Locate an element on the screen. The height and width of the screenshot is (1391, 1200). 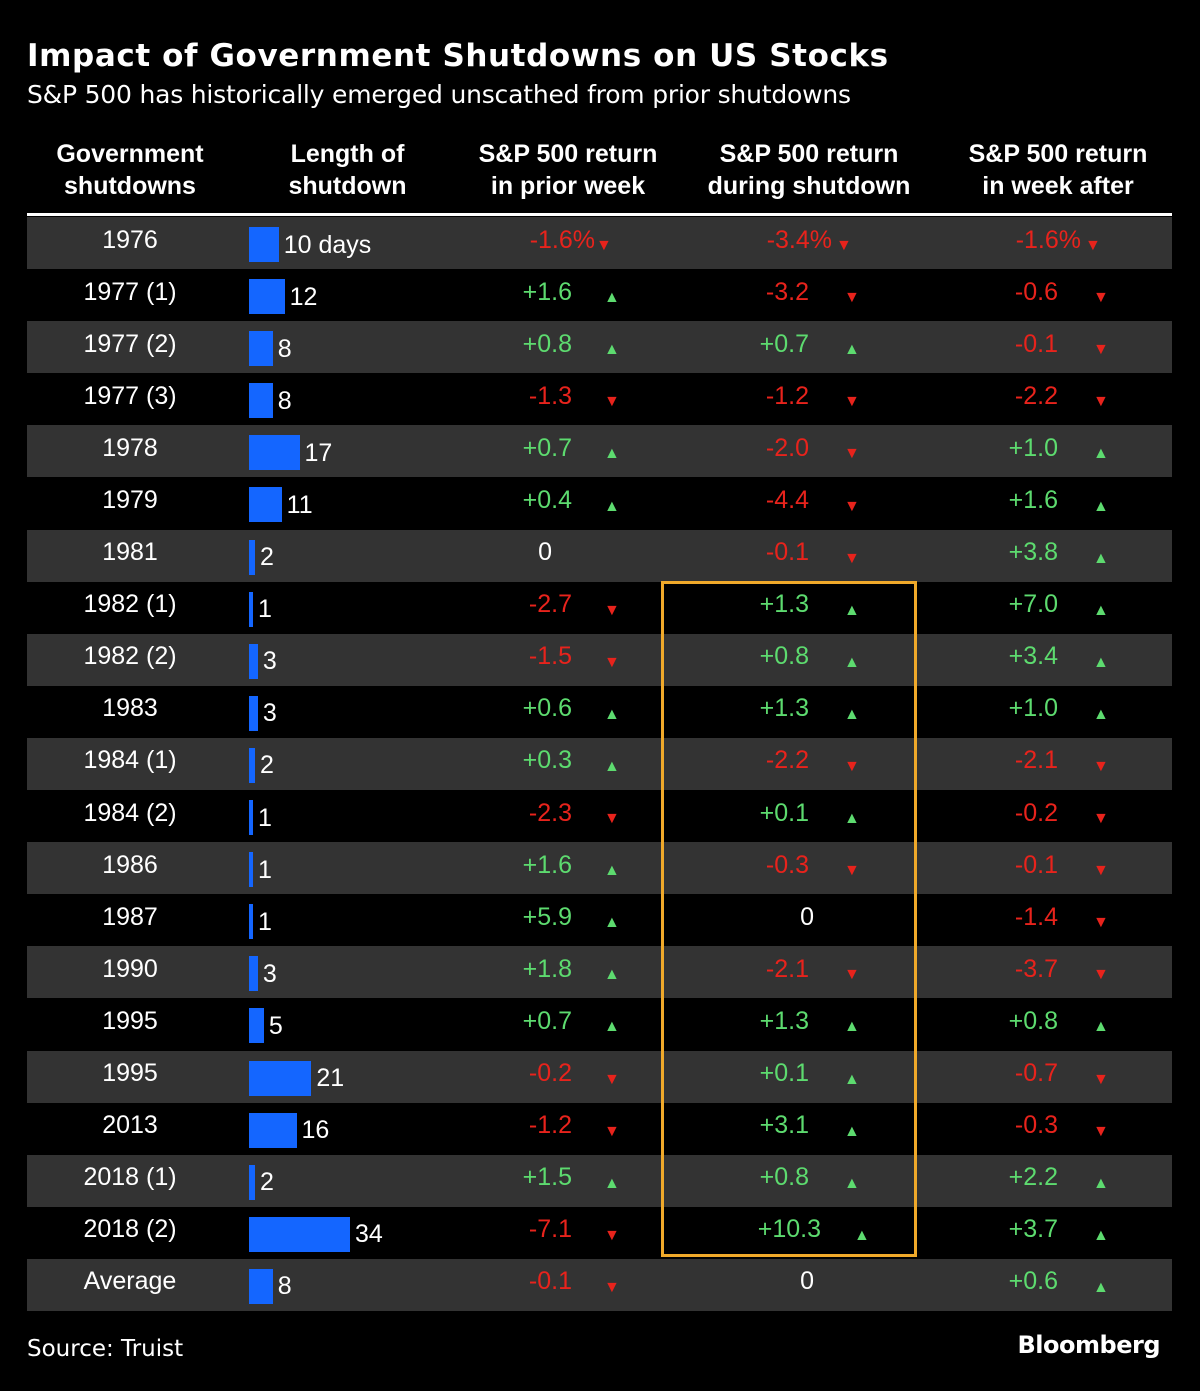
return-after: -0.7 is located at coordinates (1036, 1073).